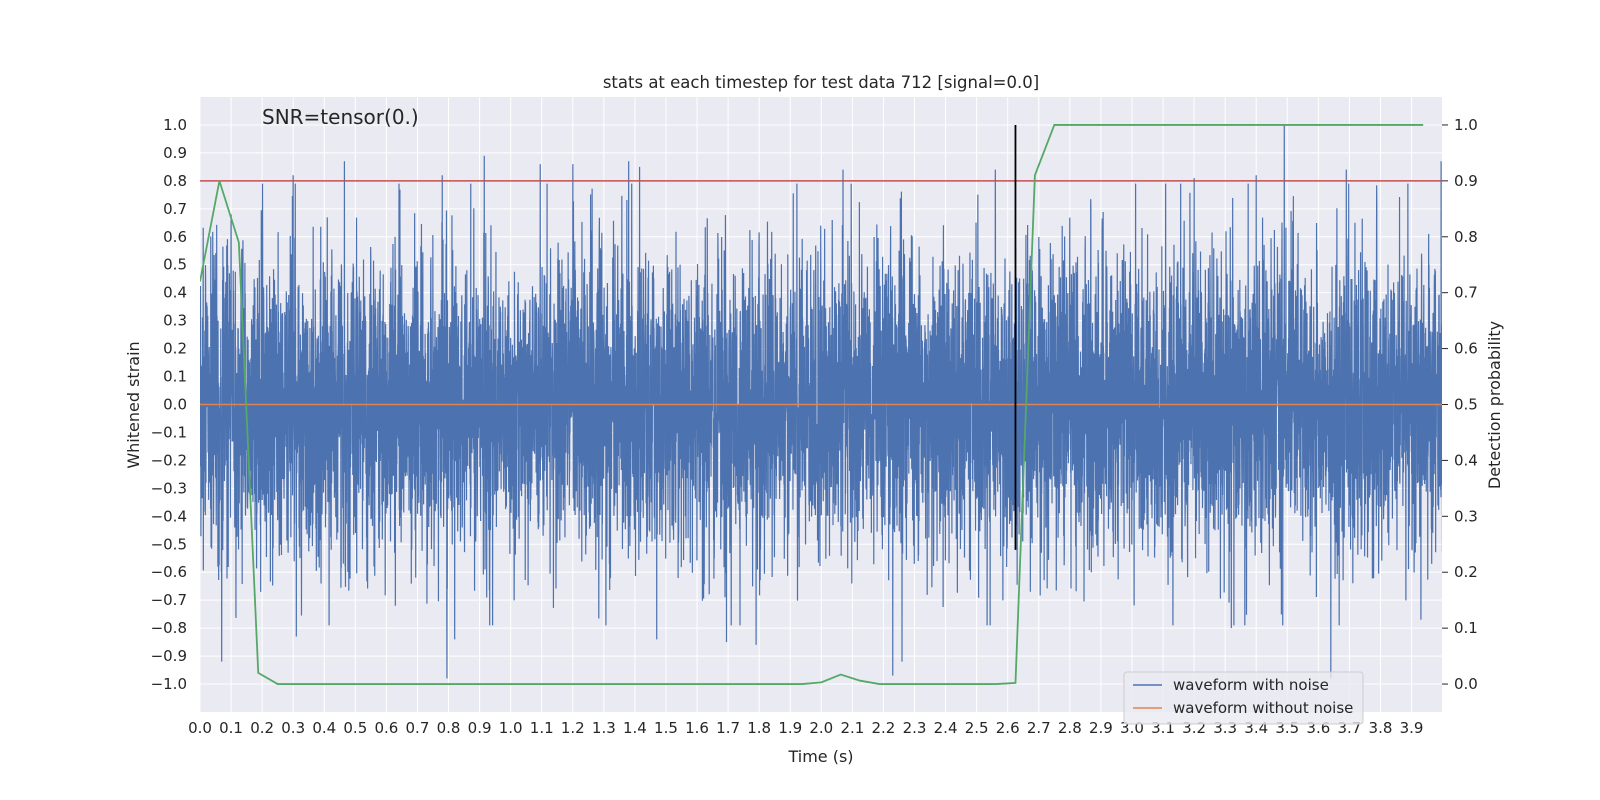  Describe the element at coordinates (1466, 125) in the screenshot. I see `y2-tick-label: 1.0` at that location.